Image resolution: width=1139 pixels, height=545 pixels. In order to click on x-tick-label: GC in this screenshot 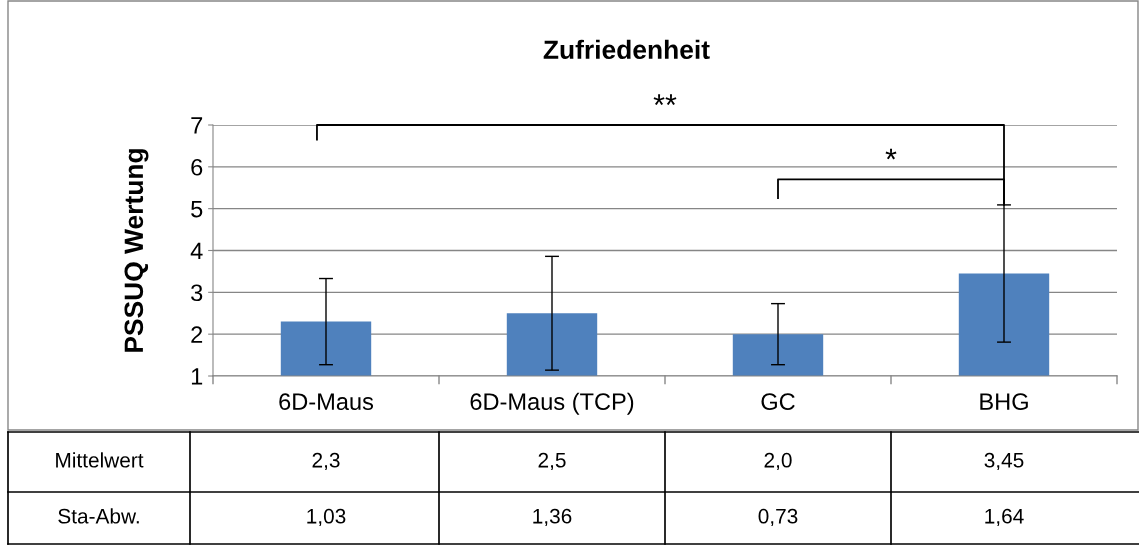, I will do `click(778, 402)`.